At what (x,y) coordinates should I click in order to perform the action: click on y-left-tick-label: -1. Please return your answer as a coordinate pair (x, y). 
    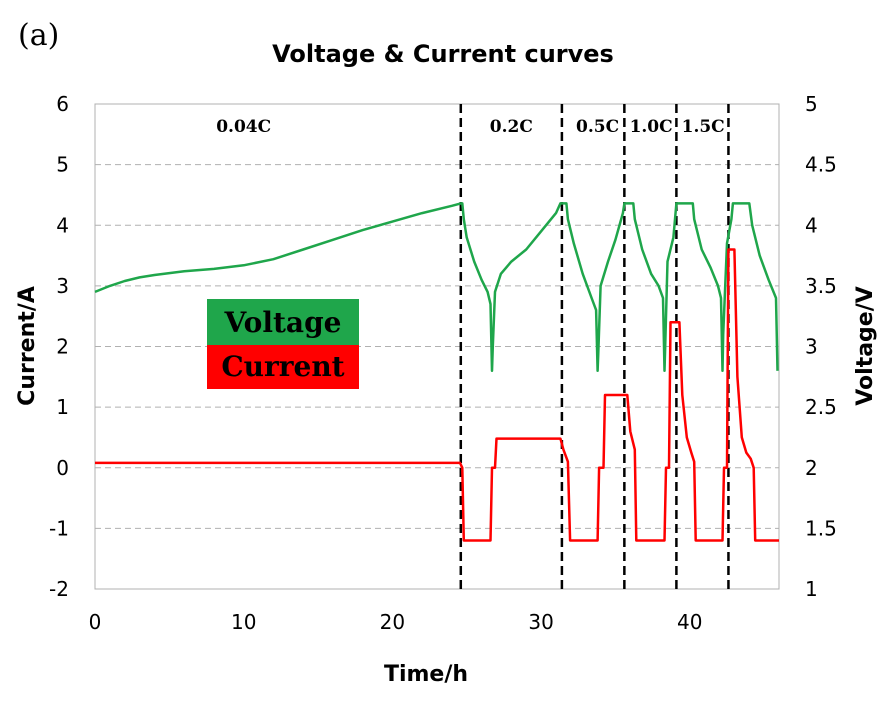
    Looking at the image, I should click on (59, 528).